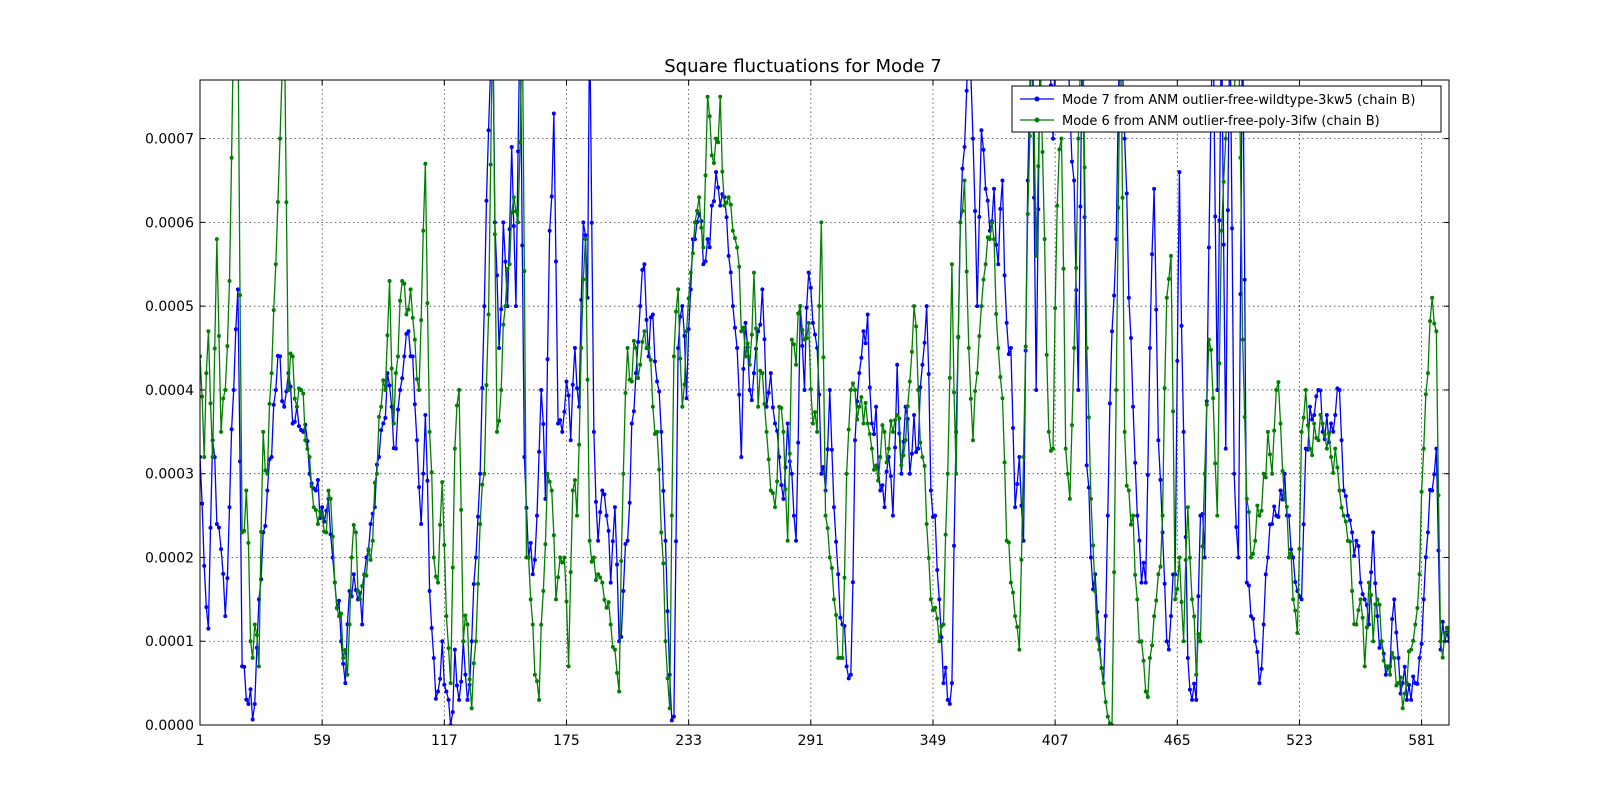 The image size is (1600, 800). What do you see at coordinates (1226, 109) in the screenshot?
I see `legend-box` at bounding box center [1226, 109].